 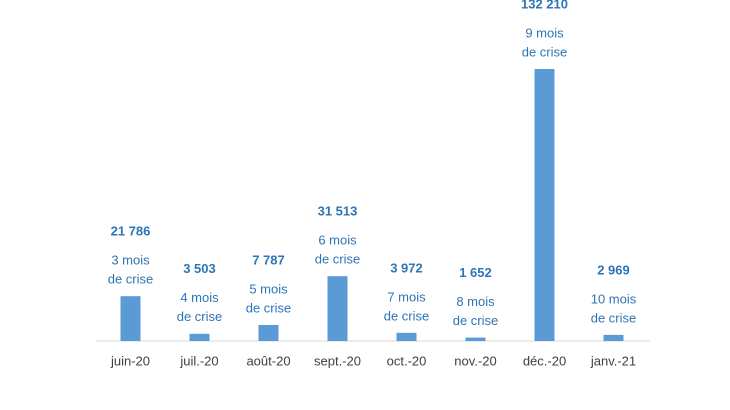 I want to click on annotation: 5 mois, so click(x=268, y=288).